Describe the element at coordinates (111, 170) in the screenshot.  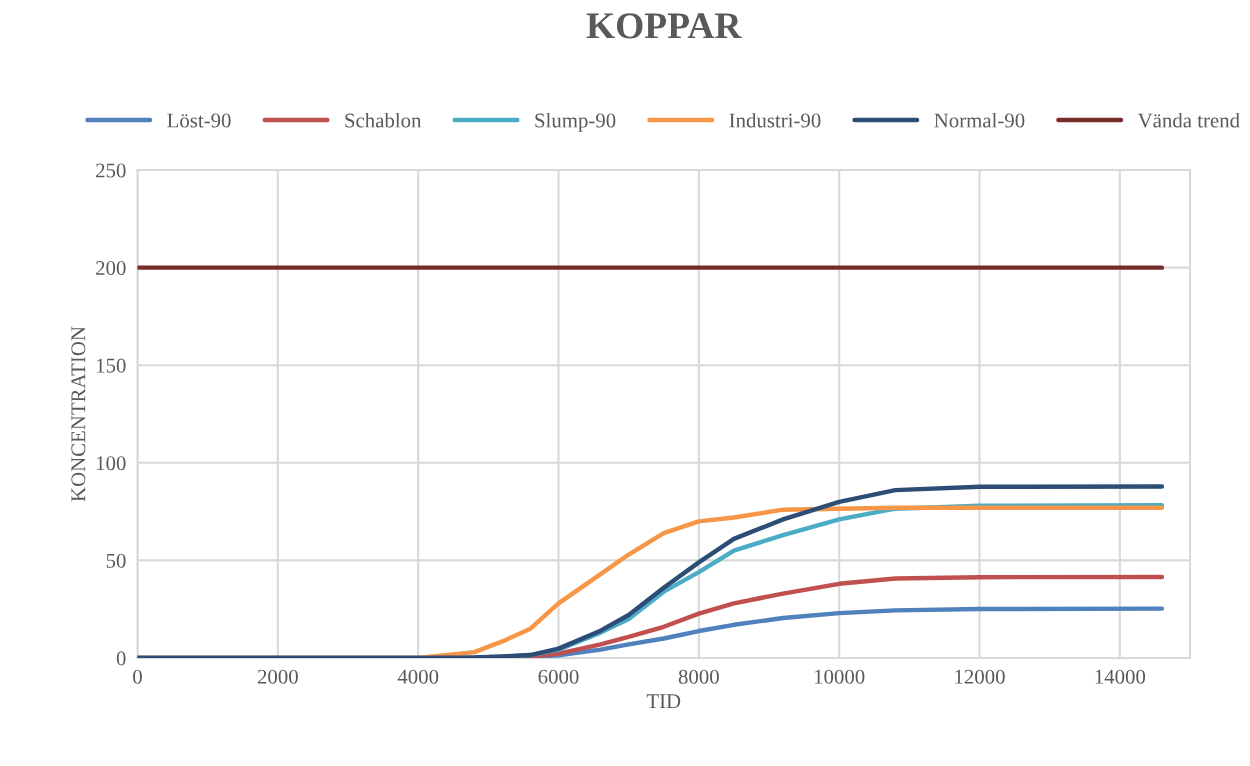
I see `y-tick-label: 250` at that location.